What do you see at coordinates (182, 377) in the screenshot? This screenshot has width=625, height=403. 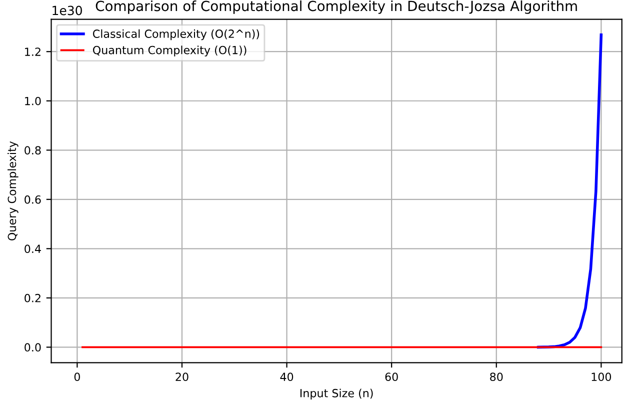 I see `x-tick-label: 20` at bounding box center [182, 377].